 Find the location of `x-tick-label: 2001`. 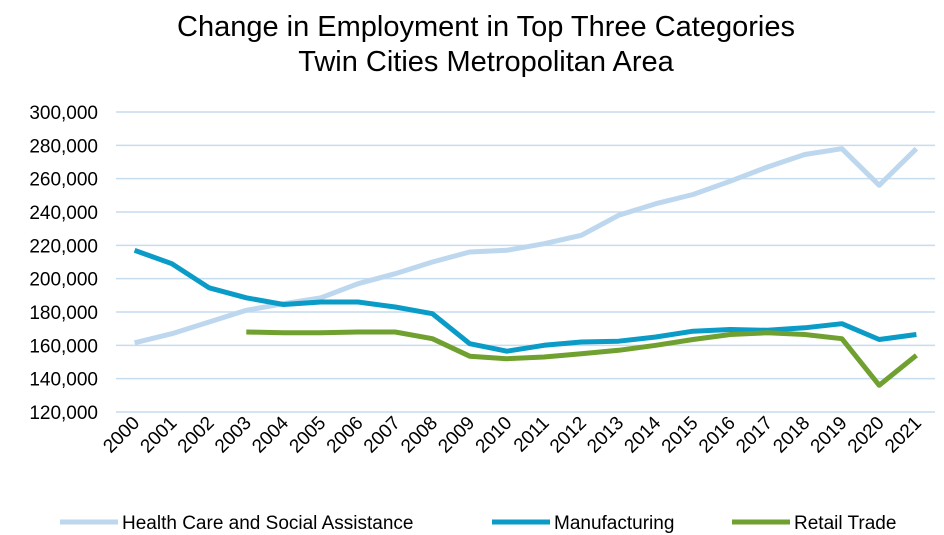

x-tick-label: 2001 is located at coordinates (159, 435).